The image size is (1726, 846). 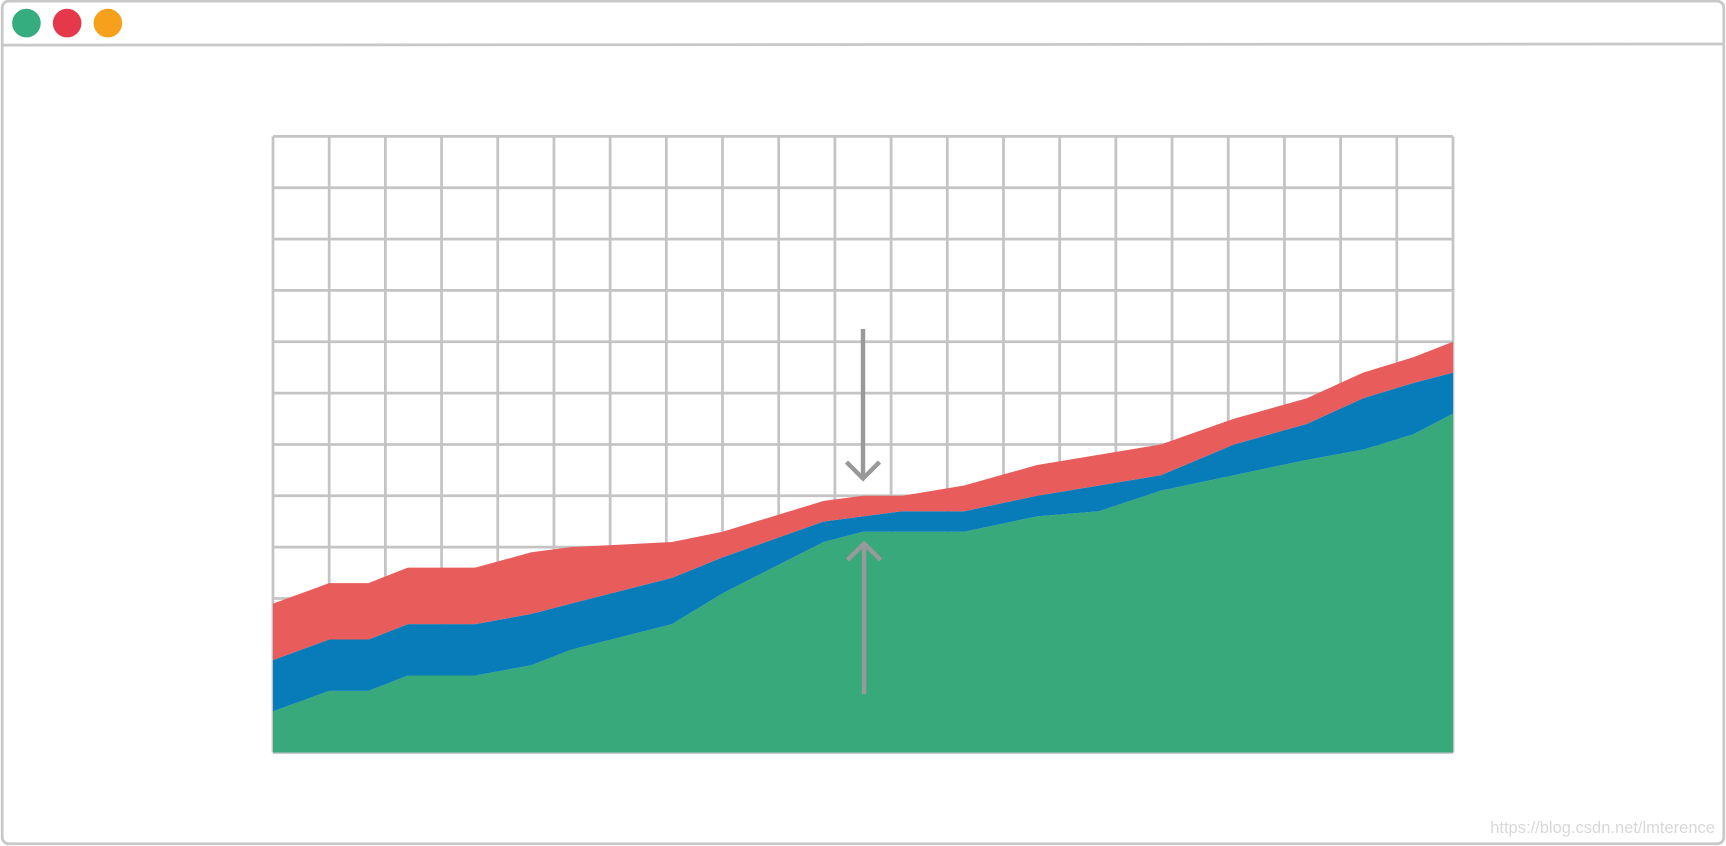 I want to click on watermark: https://blog.csdn.net/lmterence, so click(x=1602, y=828).